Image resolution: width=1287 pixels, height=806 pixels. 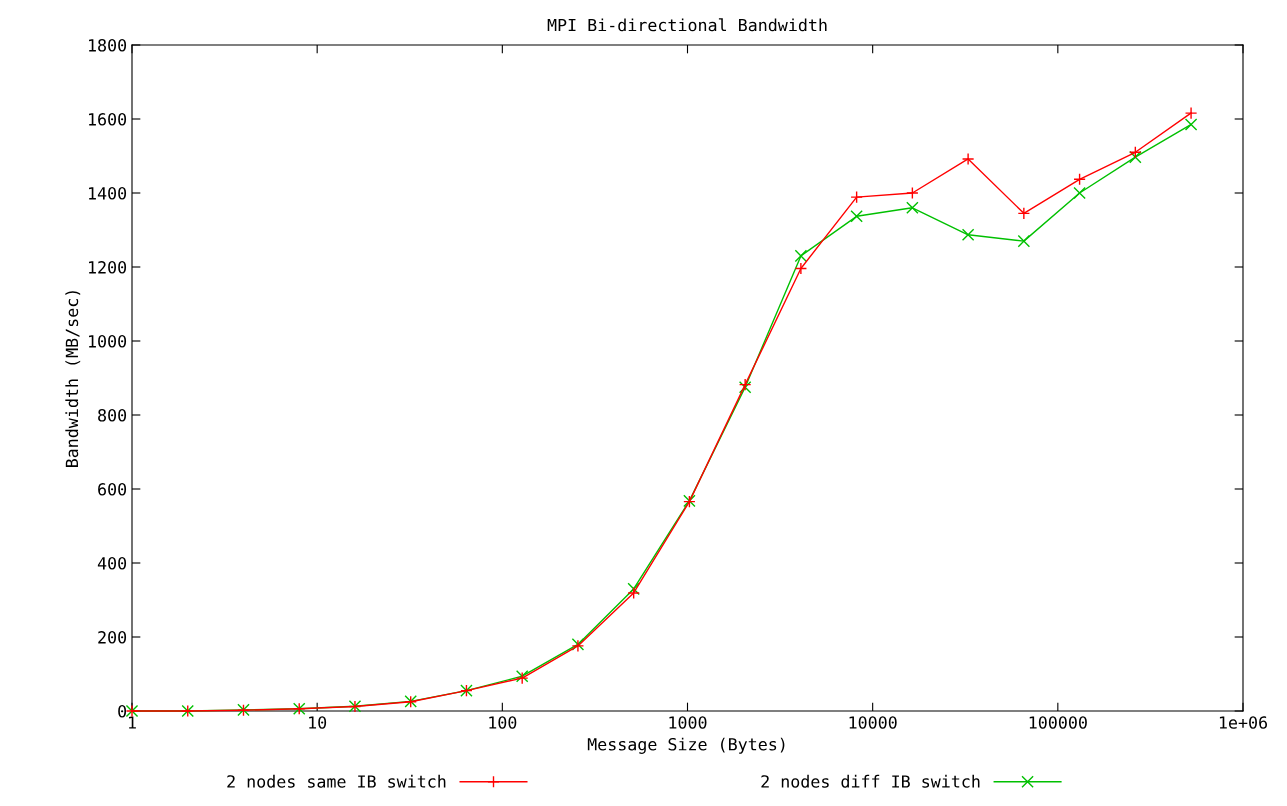 What do you see at coordinates (112, 637) in the screenshot?
I see `y-tick-label: 200` at bounding box center [112, 637].